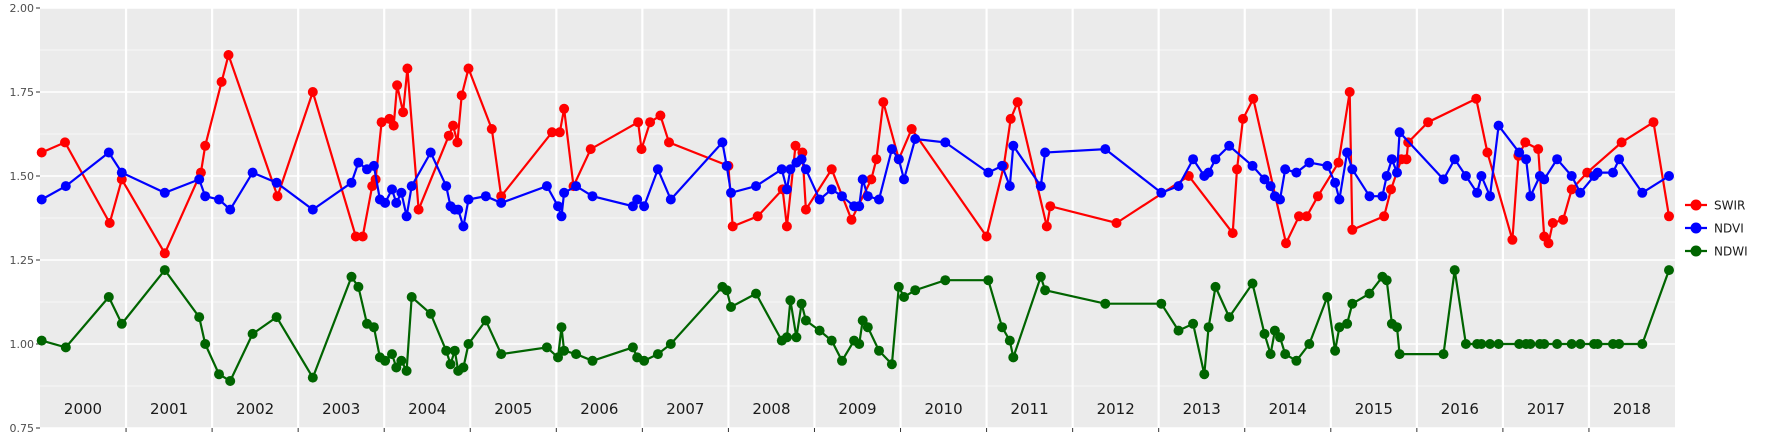  I want to click on year-label: 2016, so click(1460, 409).